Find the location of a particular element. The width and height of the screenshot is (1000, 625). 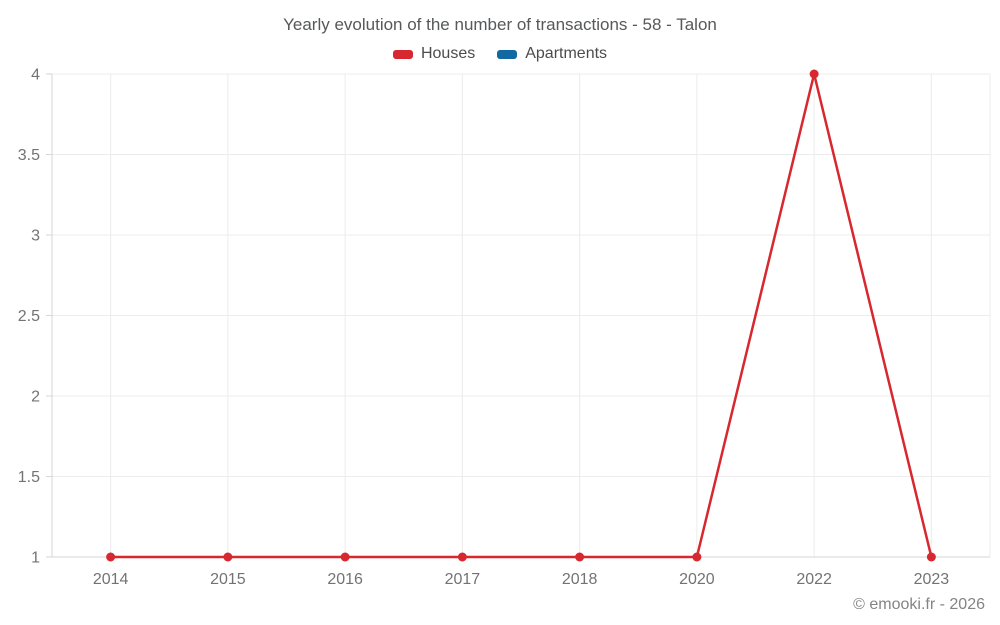

legend-item-houses: Houses is located at coordinates (434, 54).